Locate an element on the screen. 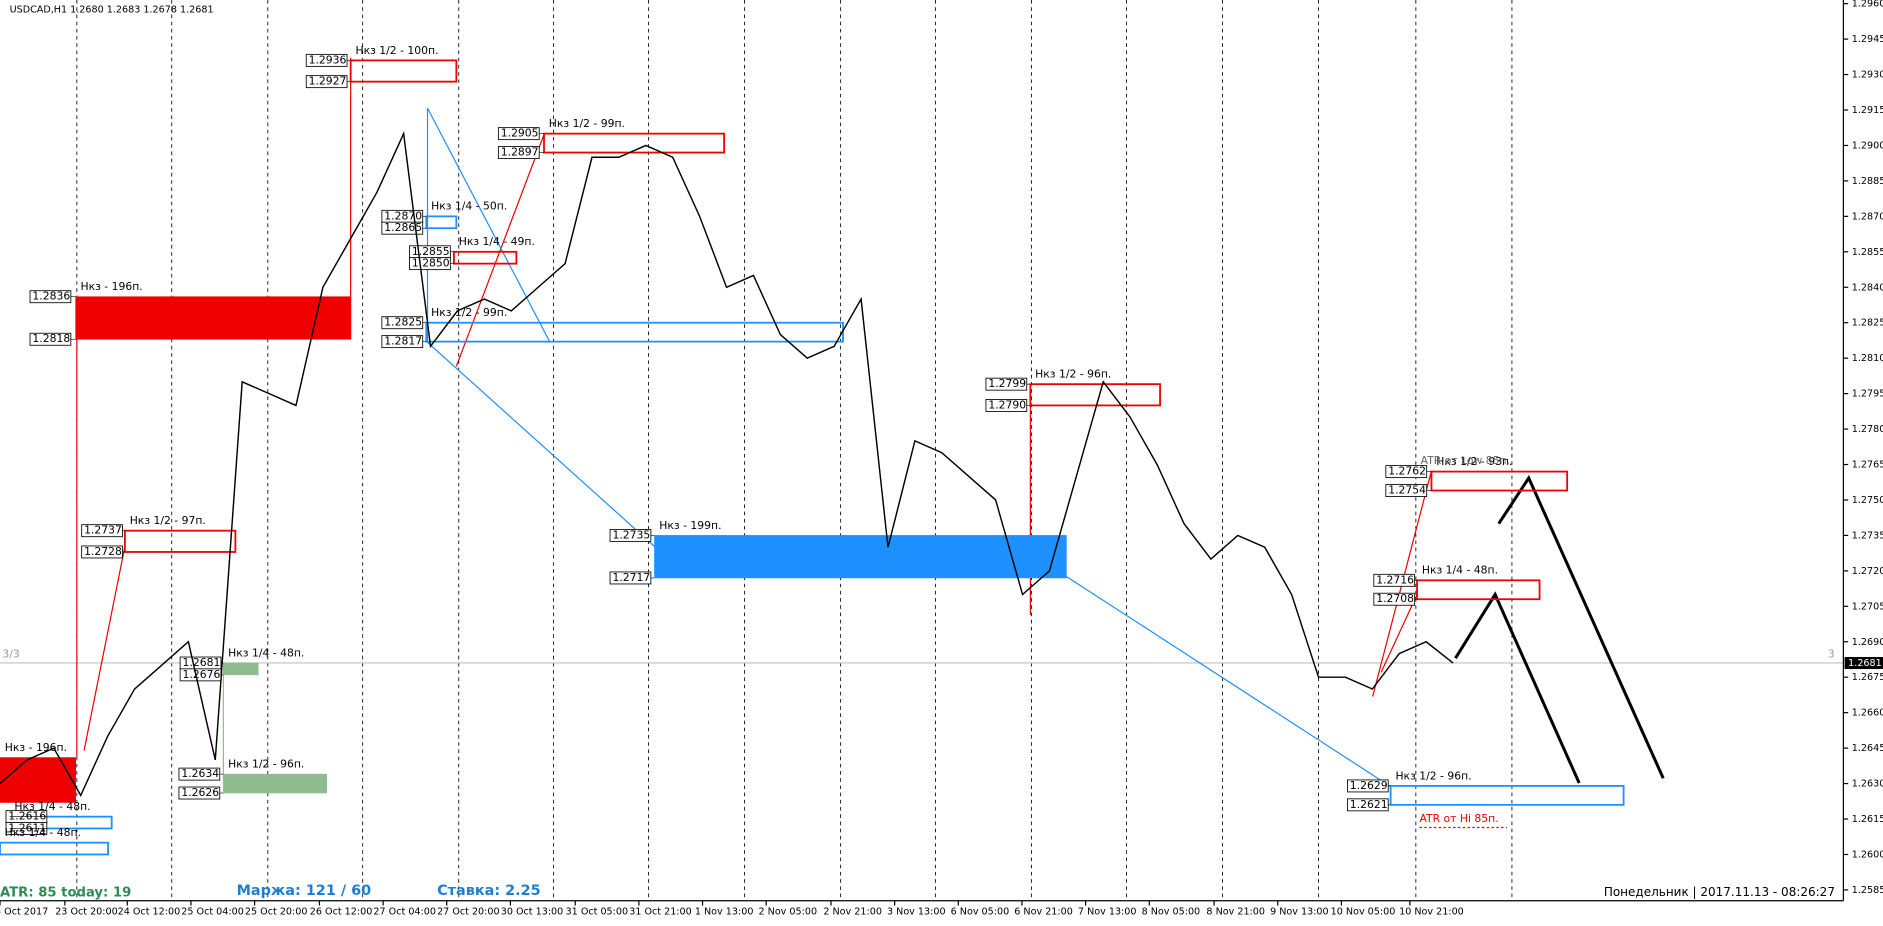  price-tick-label: 1.2960 is located at coordinates (1867, 5).